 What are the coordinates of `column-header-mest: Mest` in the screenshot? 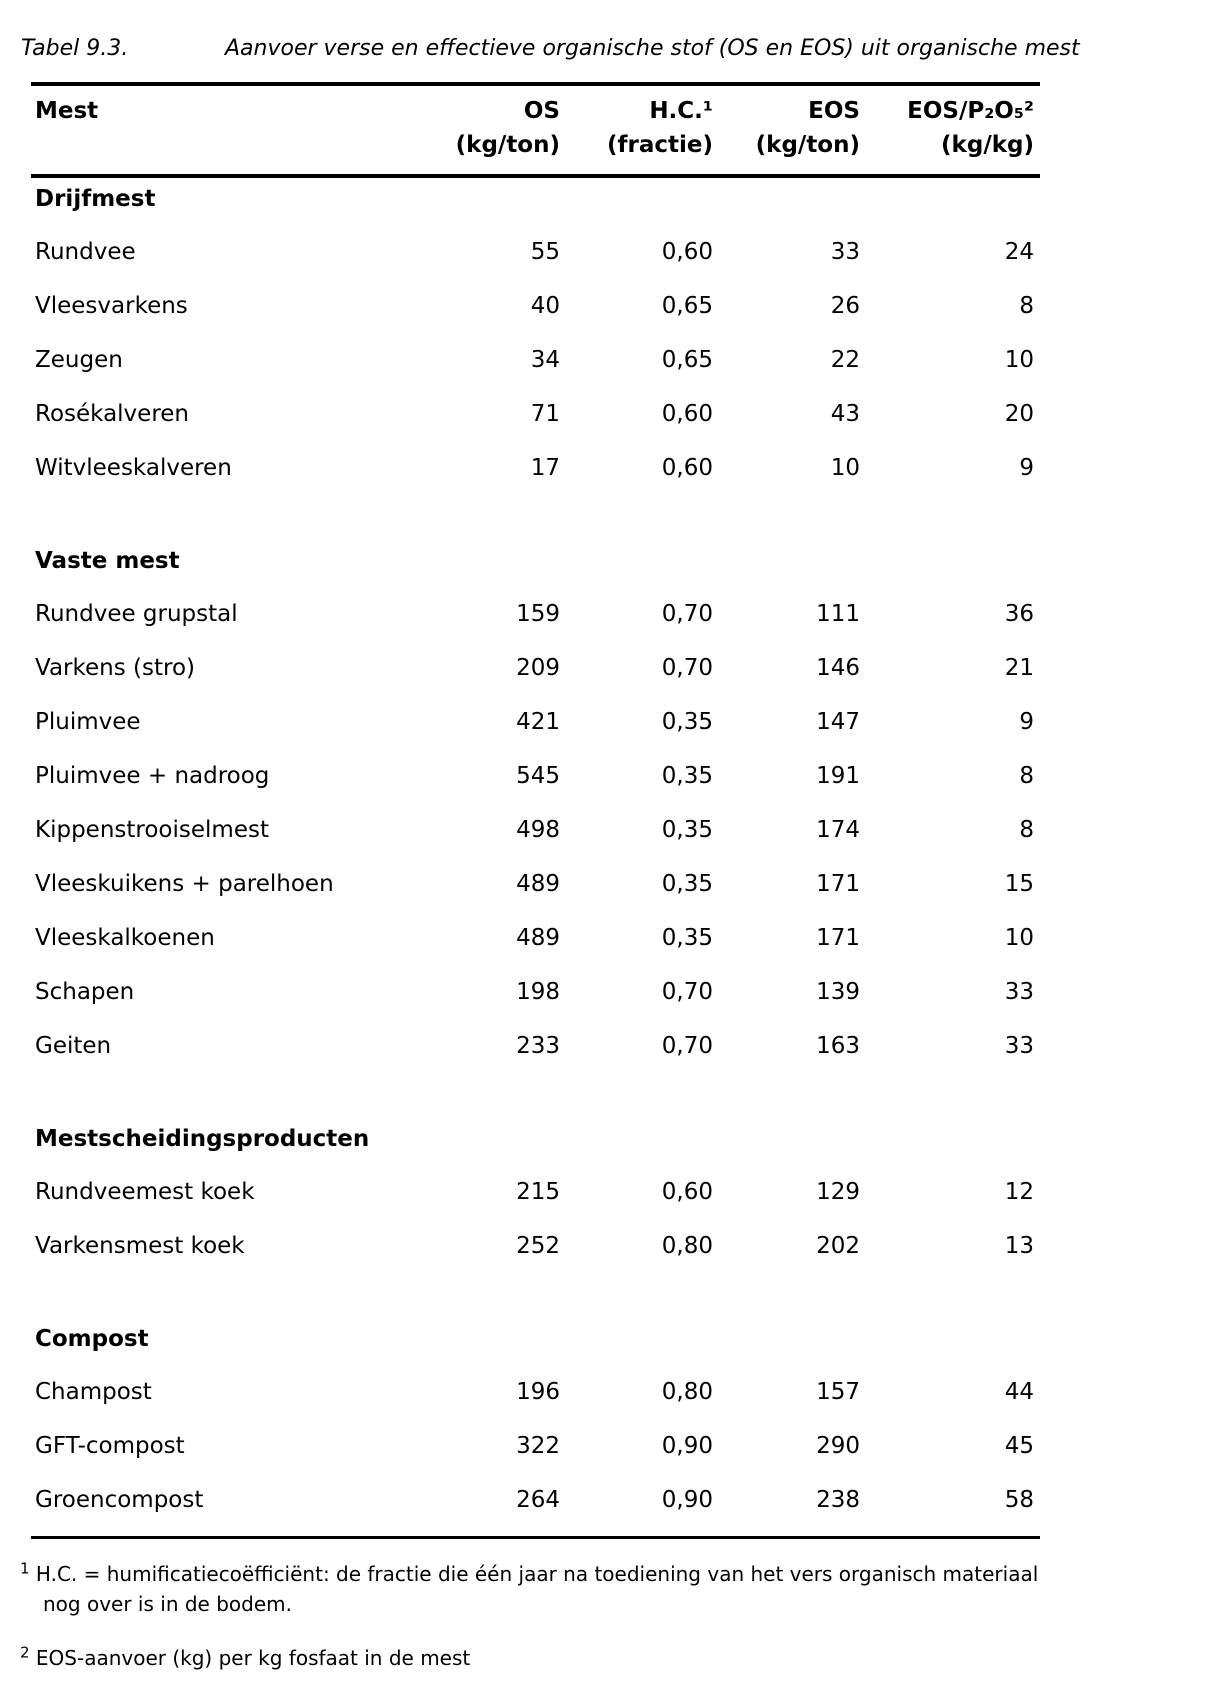 It's located at (201, 132).